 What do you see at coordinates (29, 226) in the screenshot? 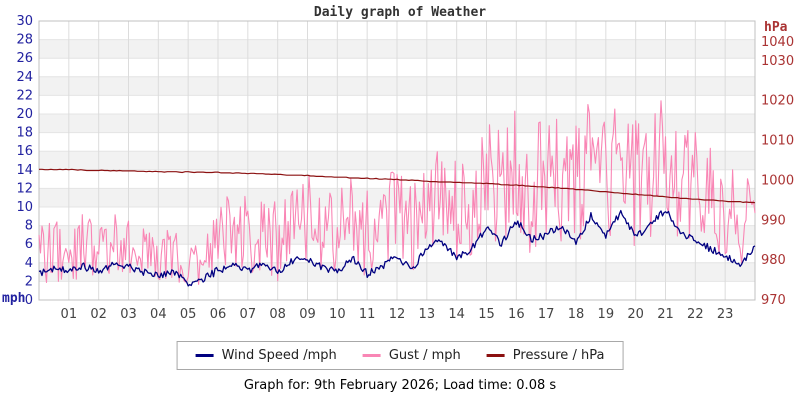
I see `left-axis-tick-label: 8` at bounding box center [29, 226].